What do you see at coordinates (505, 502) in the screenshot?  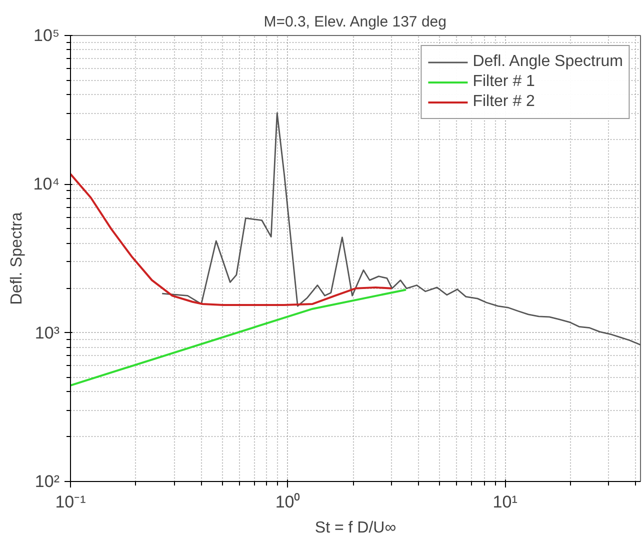 I see `x-tick-label: 10¹` at bounding box center [505, 502].